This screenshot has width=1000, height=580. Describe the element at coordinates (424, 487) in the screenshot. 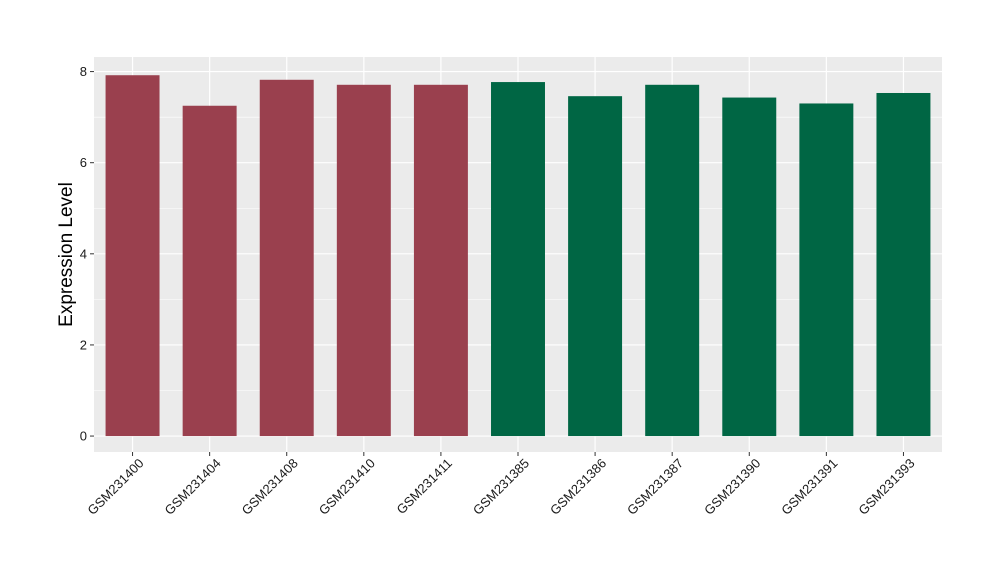

I see `x-tick-label: GSM231411` at that location.